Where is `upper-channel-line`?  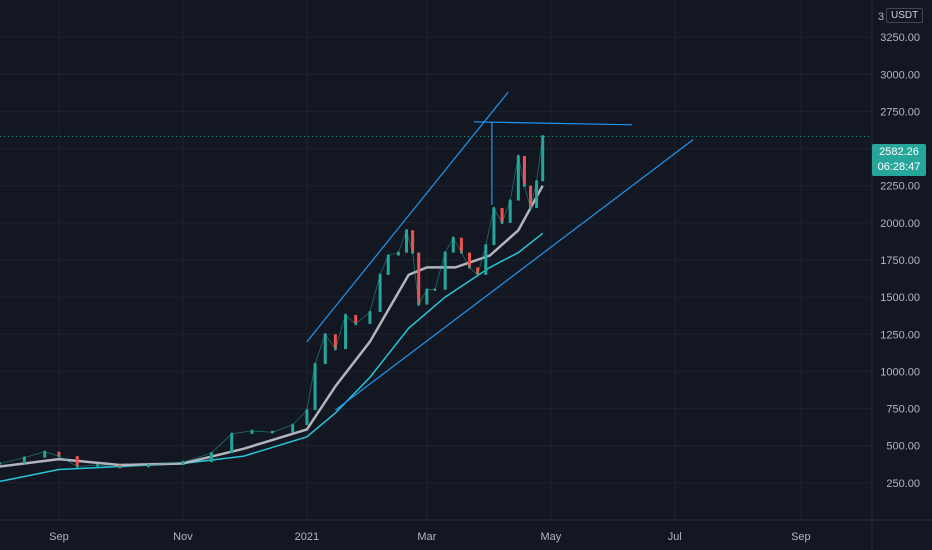 upper-channel-line is located at coordinates (407, 217).